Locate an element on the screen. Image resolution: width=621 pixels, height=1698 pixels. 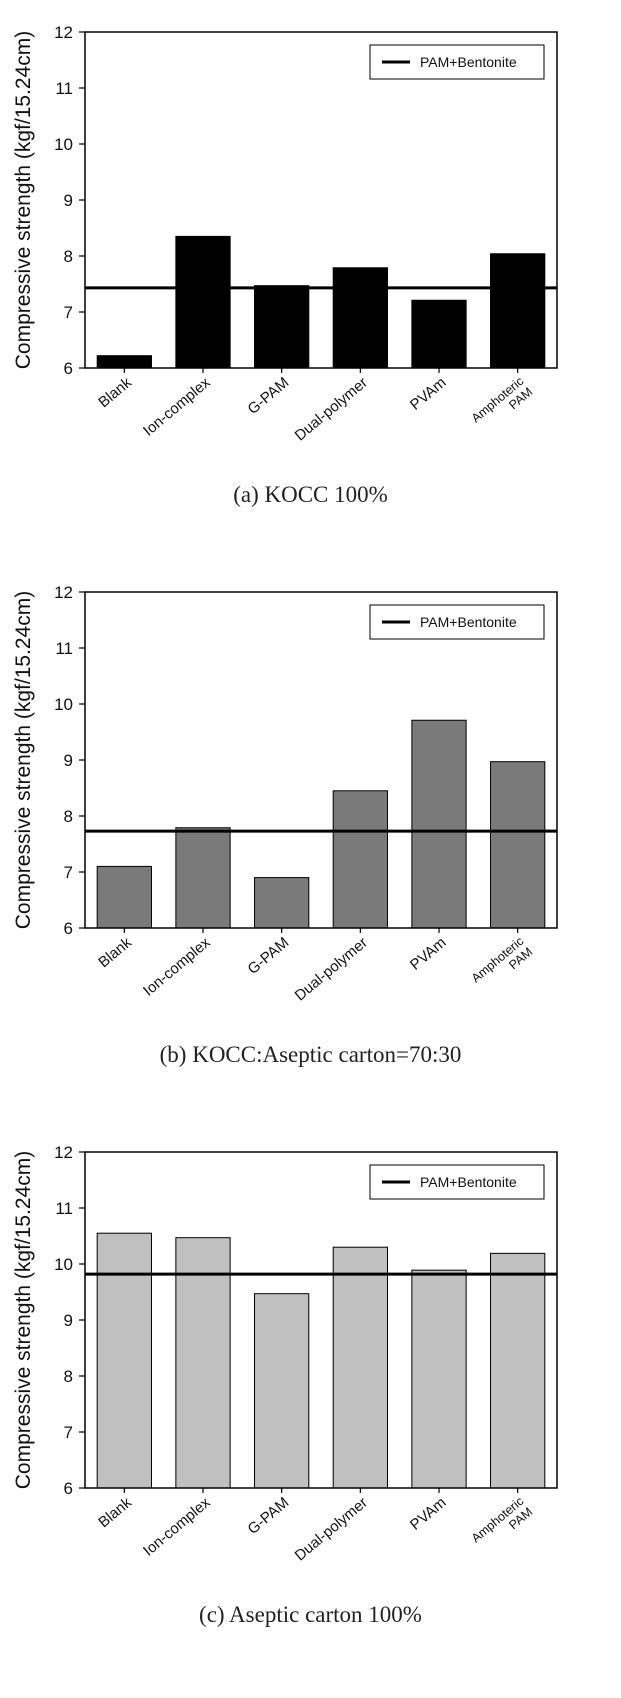
x-category-label-b: Dual-polymer is located at coordinates (331, 969).